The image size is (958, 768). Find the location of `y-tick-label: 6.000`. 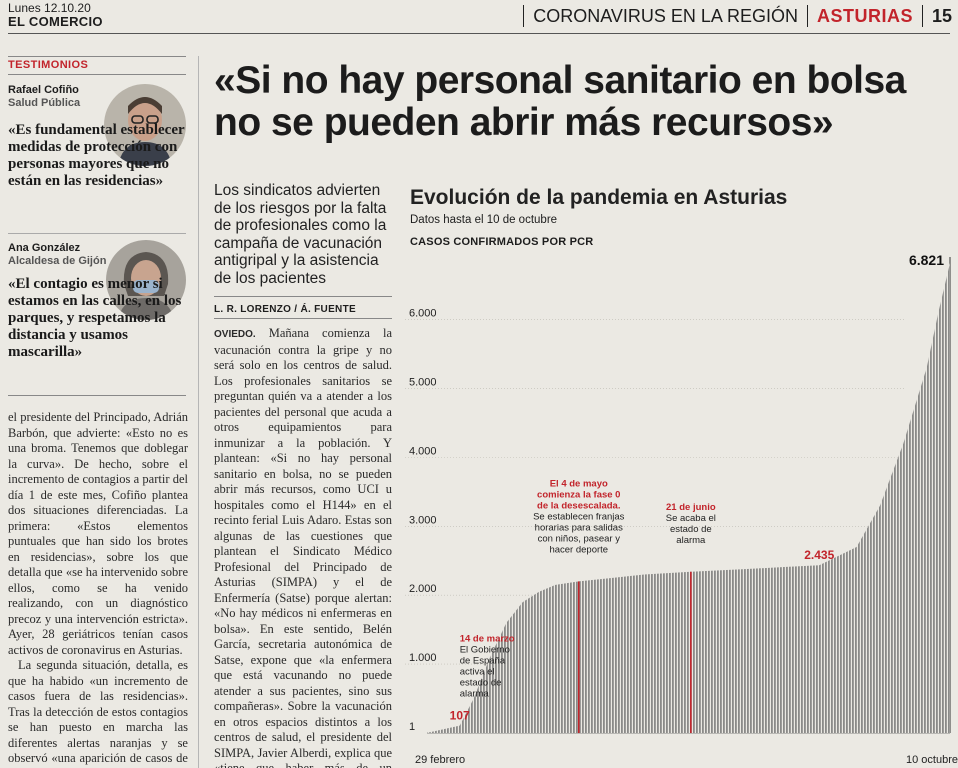

y-tick-label: 6.000 is located at coordinates (423, 314).